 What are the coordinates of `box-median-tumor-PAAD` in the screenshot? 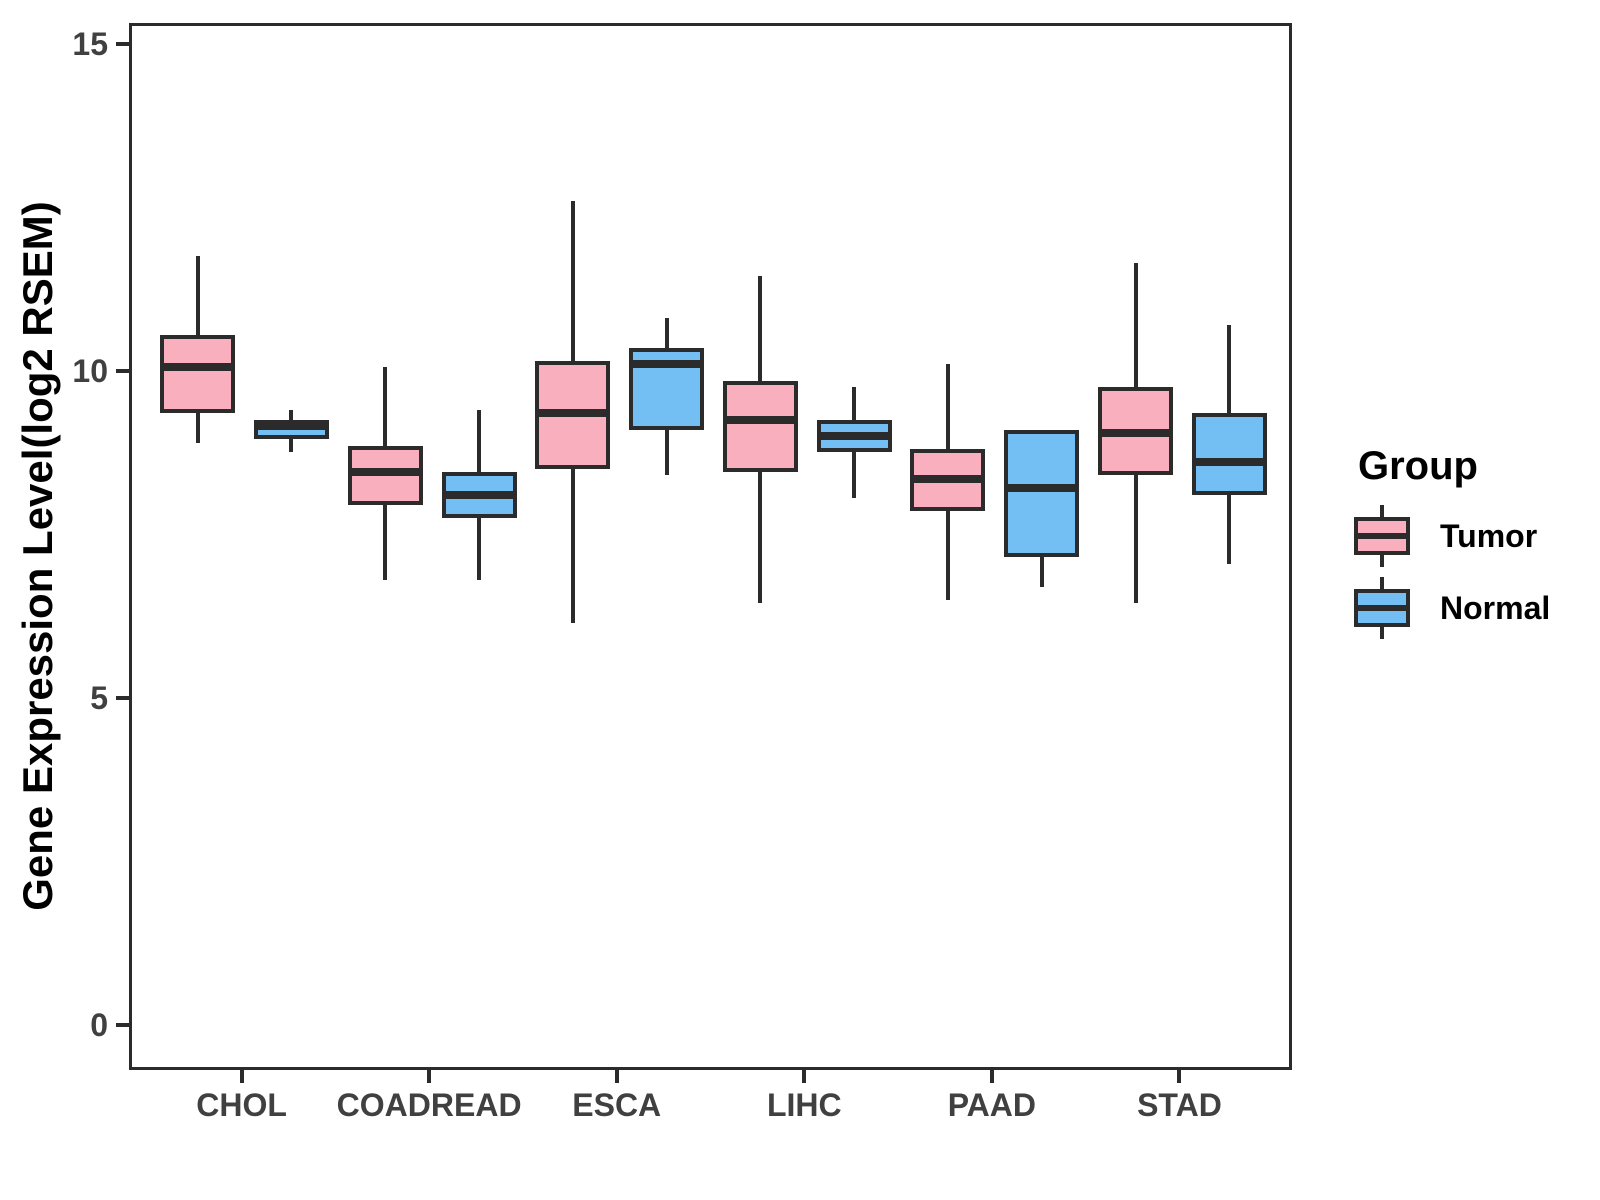 It's located at (948, 478).